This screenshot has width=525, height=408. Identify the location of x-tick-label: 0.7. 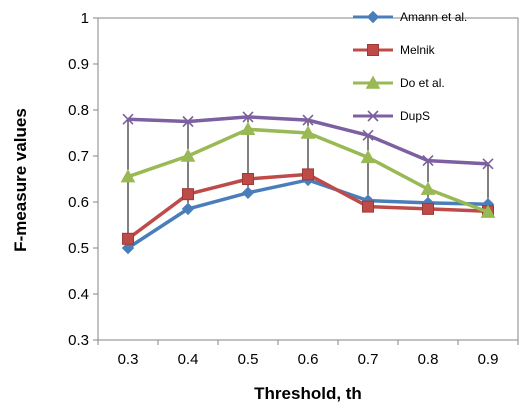
(368, 359).